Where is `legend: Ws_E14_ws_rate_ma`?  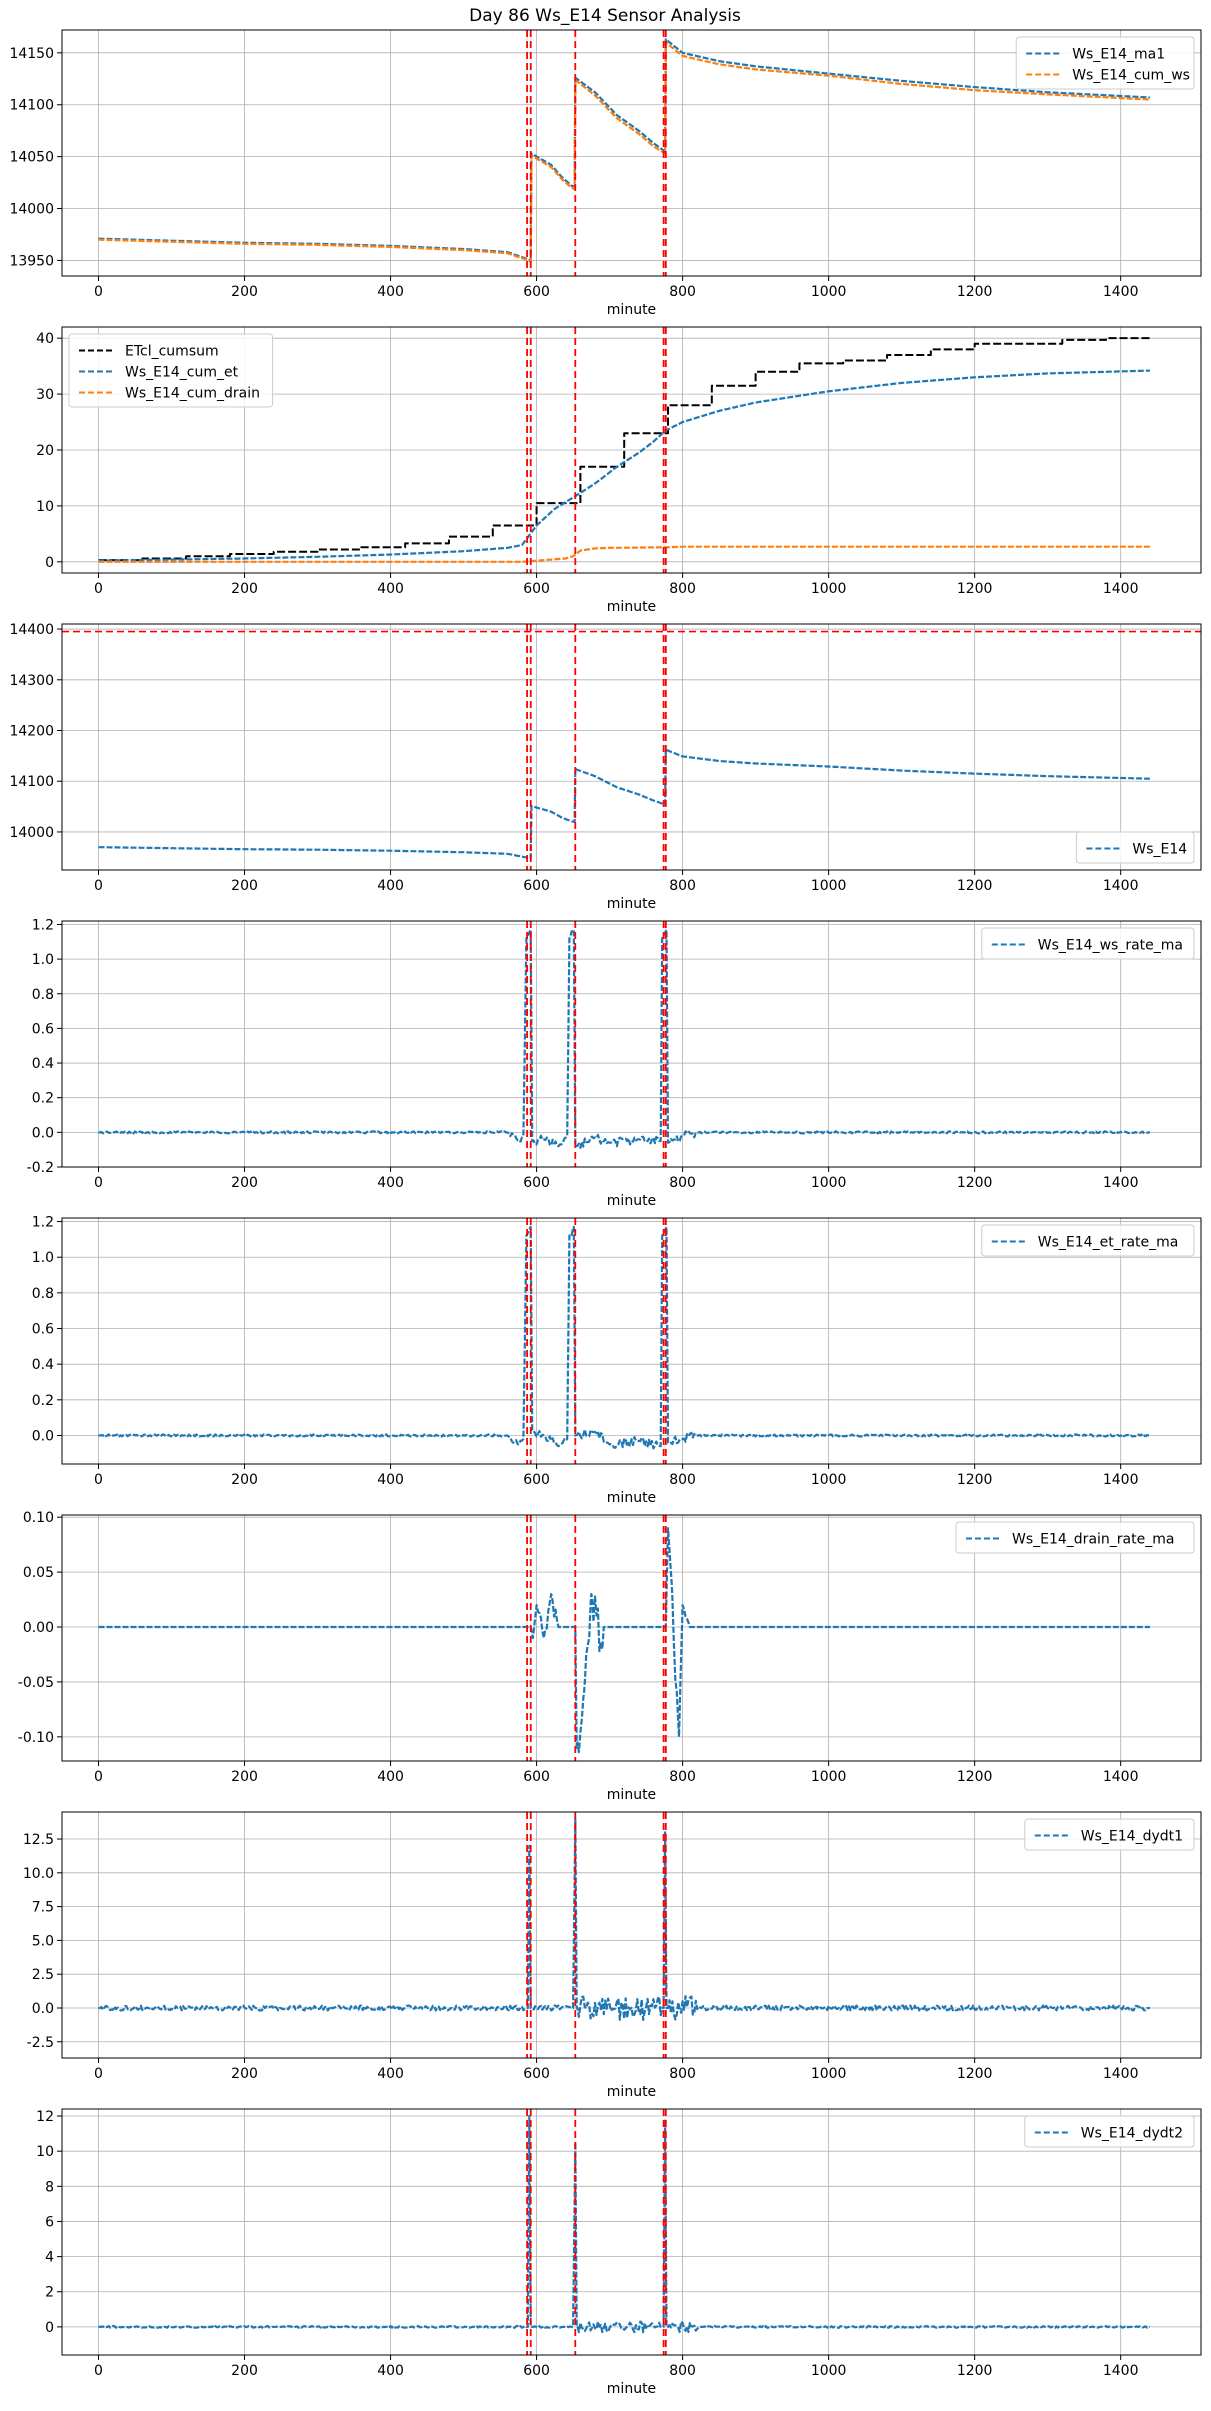 legend: Ws_E14_ws_rate_ma is located at coordinates (1088, 943).